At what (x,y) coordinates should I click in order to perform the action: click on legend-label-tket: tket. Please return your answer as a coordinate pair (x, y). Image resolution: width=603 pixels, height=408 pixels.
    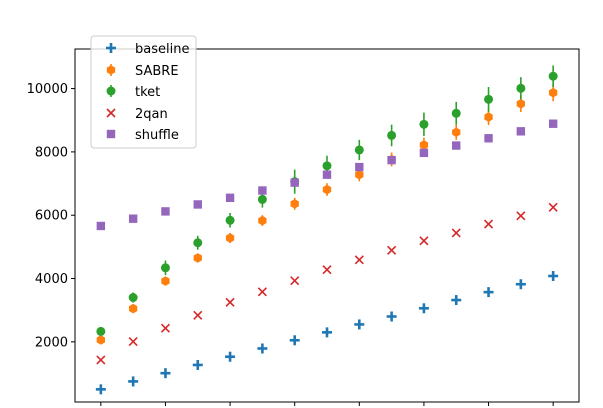
    Looking at the image, I should click on (147, 92).